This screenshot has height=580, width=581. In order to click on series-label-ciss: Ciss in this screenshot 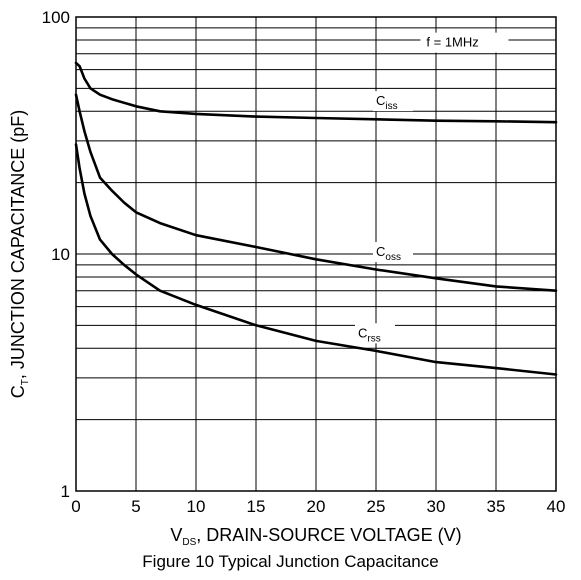, I will do `click(387, 102)`.